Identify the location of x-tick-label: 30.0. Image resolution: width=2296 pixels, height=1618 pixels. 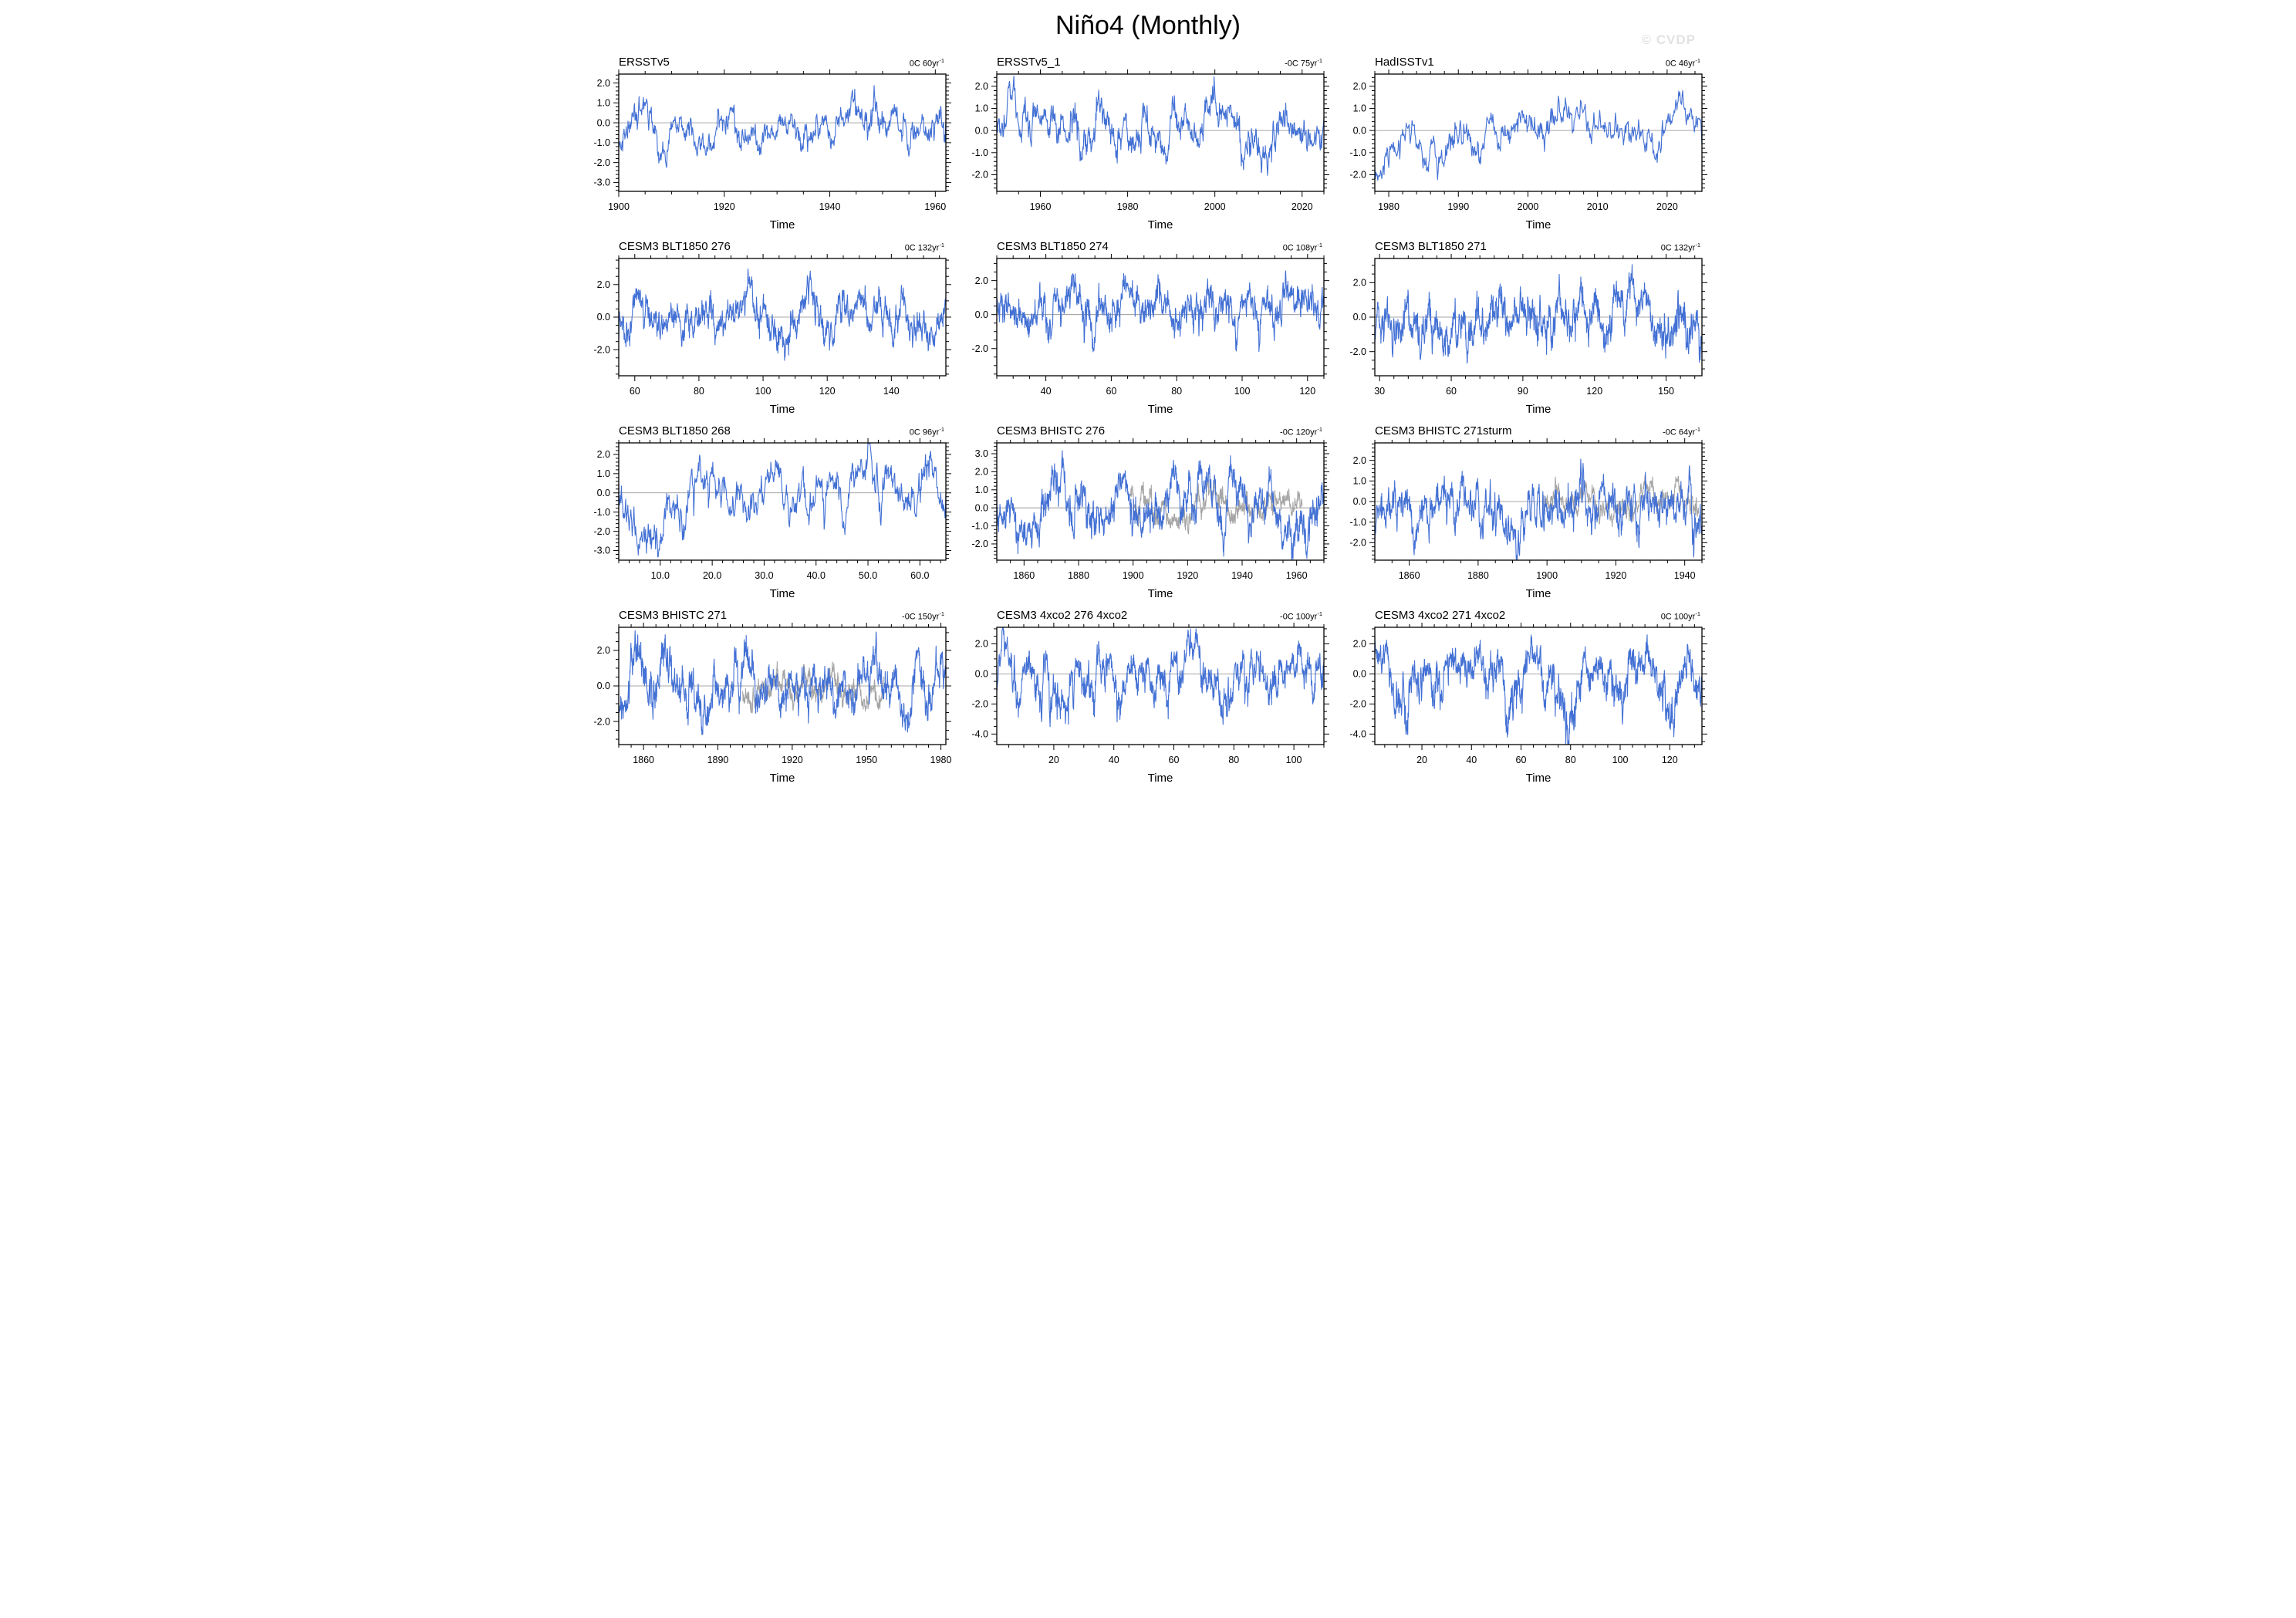
(764, 575).